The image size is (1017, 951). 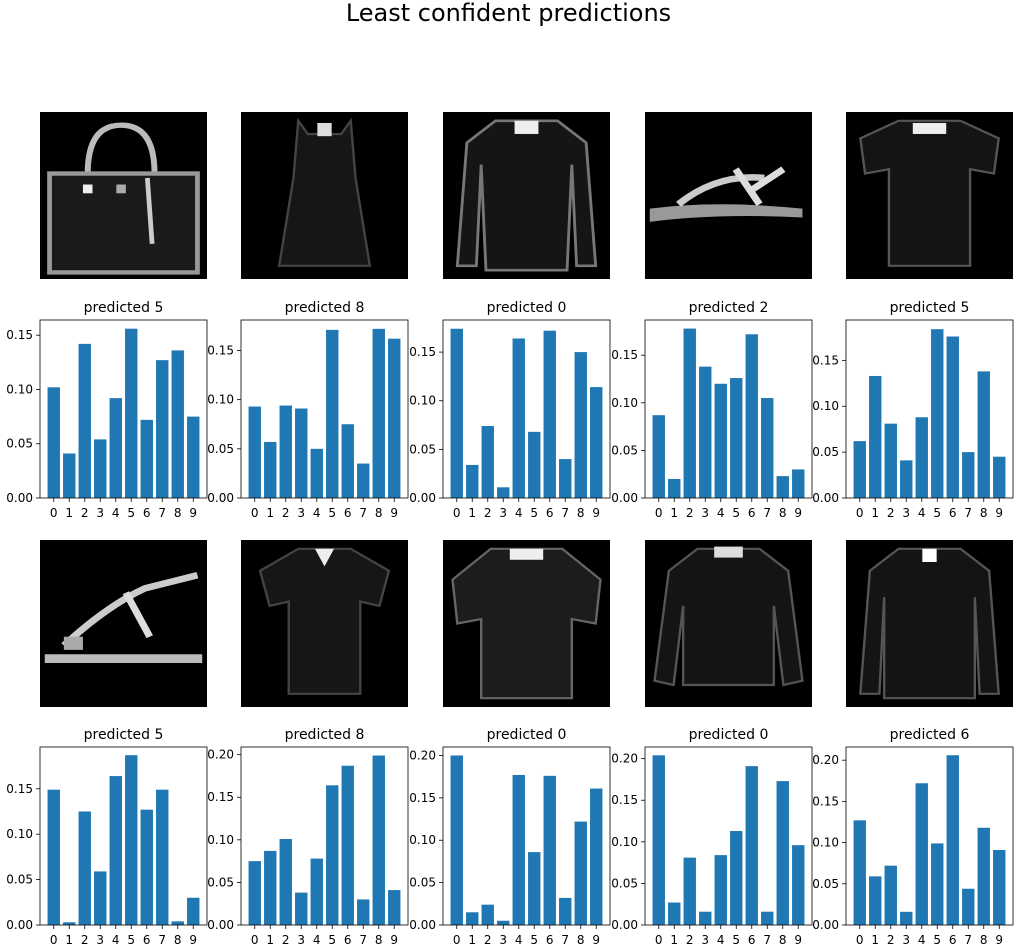 What do you see at coordinates (325, 735) in the screenshot?
I see `chart-title: predicted 8` at bounding box center [325, 735].